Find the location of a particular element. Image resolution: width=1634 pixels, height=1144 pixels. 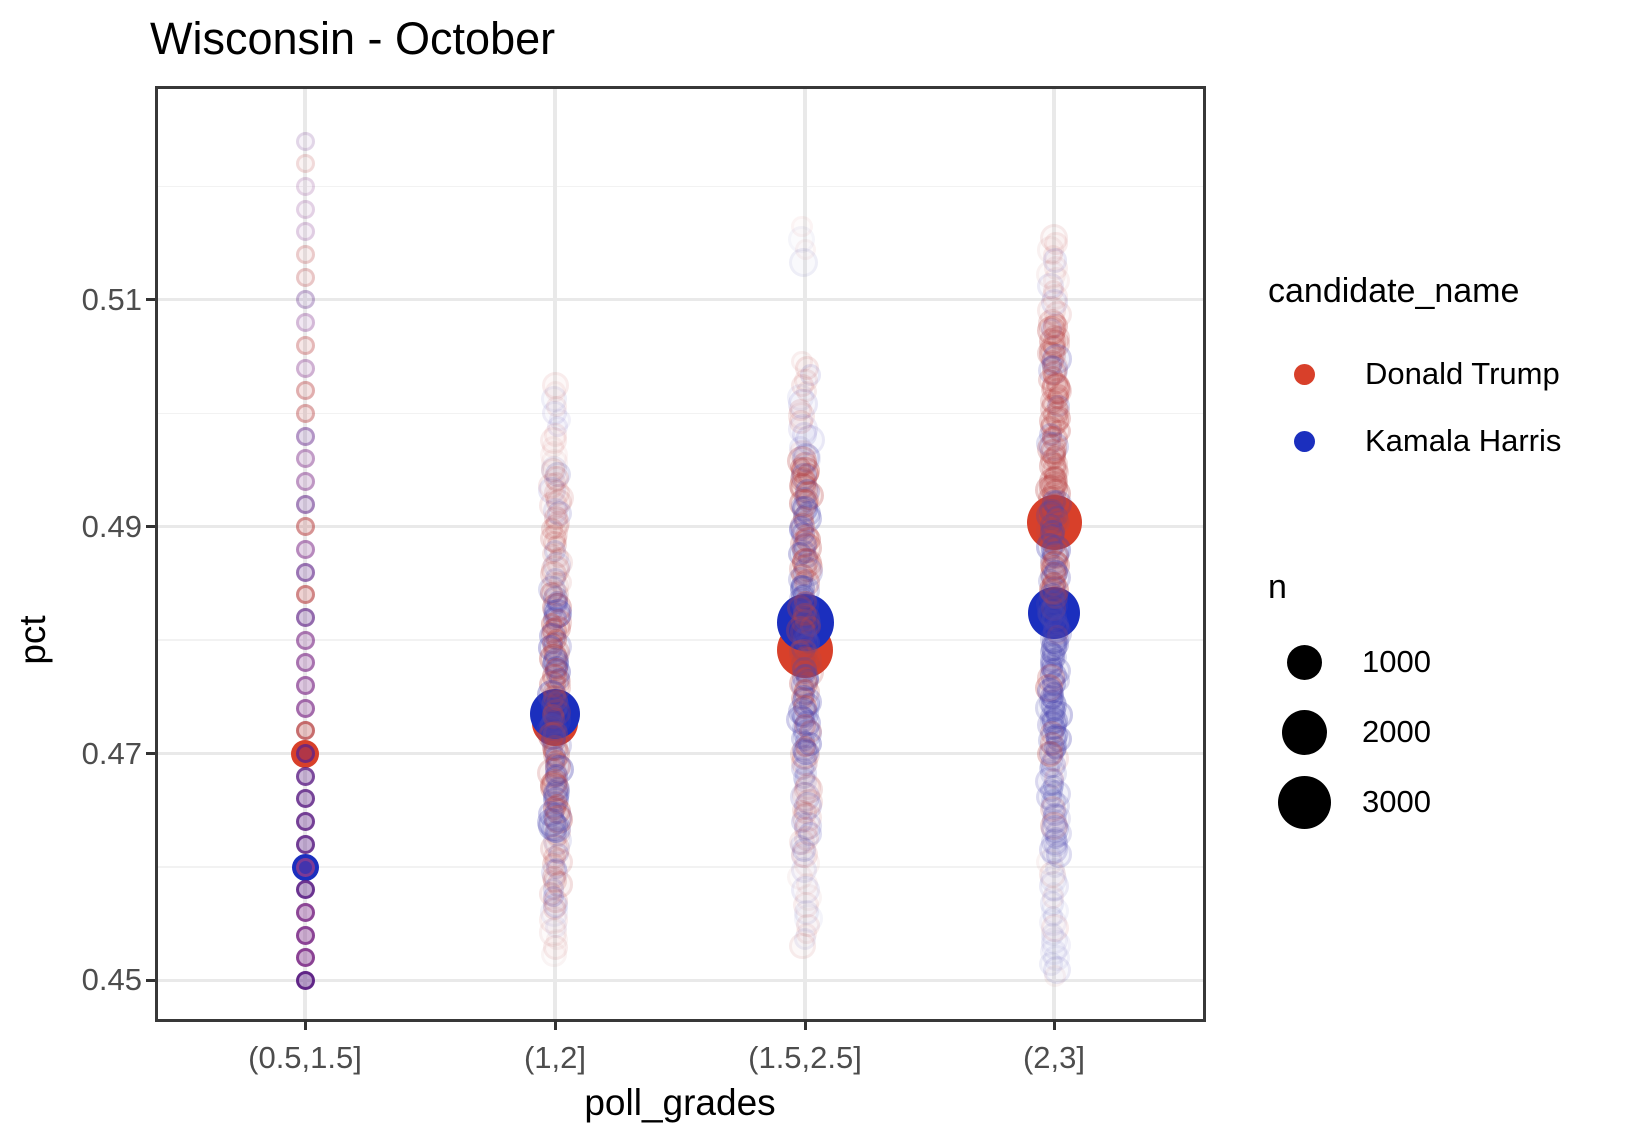

chart-title: Wisconsin - October is located at coordinates (353, 38).